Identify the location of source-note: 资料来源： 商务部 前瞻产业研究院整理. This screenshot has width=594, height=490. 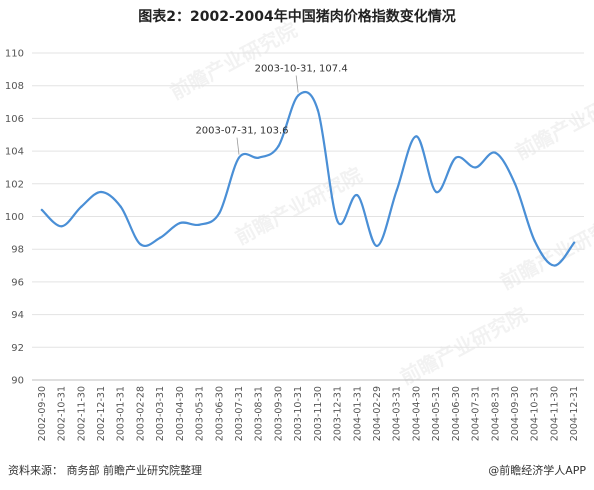
(105, 470).